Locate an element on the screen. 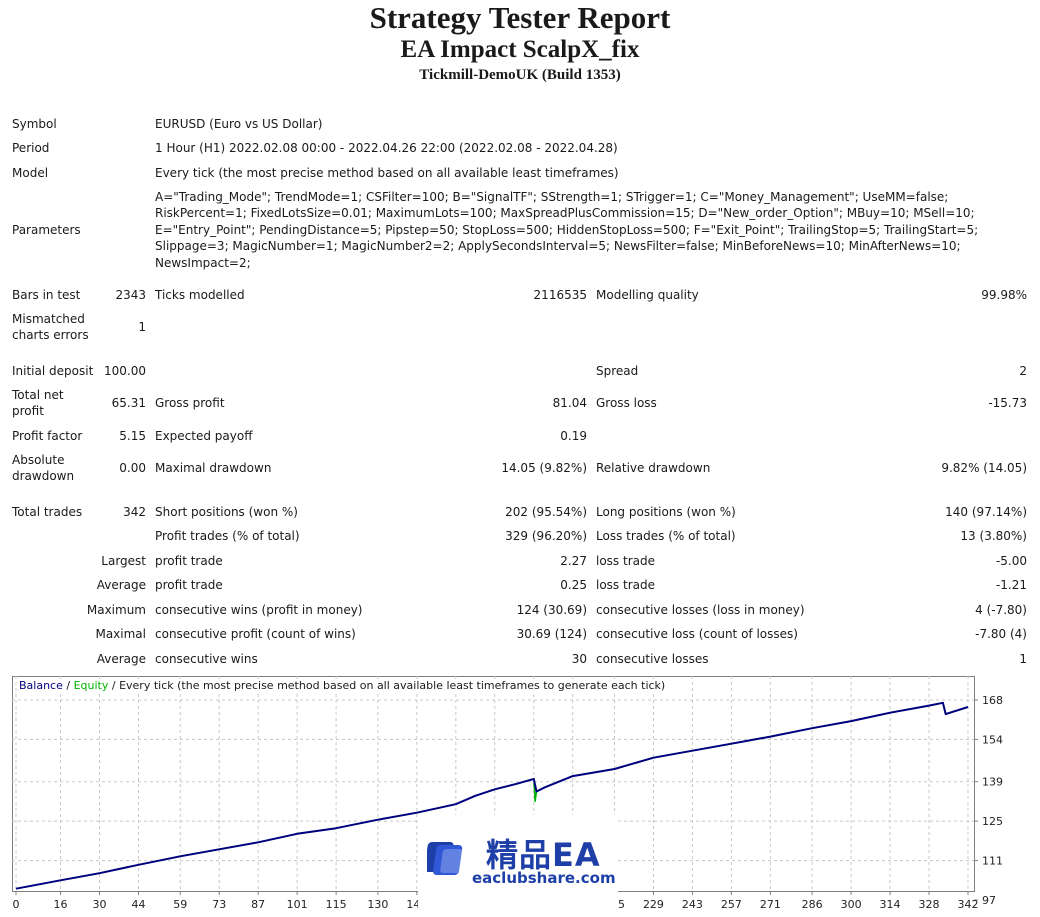  grossloss-value: -15.73 is located at coordinates (1007, 403).